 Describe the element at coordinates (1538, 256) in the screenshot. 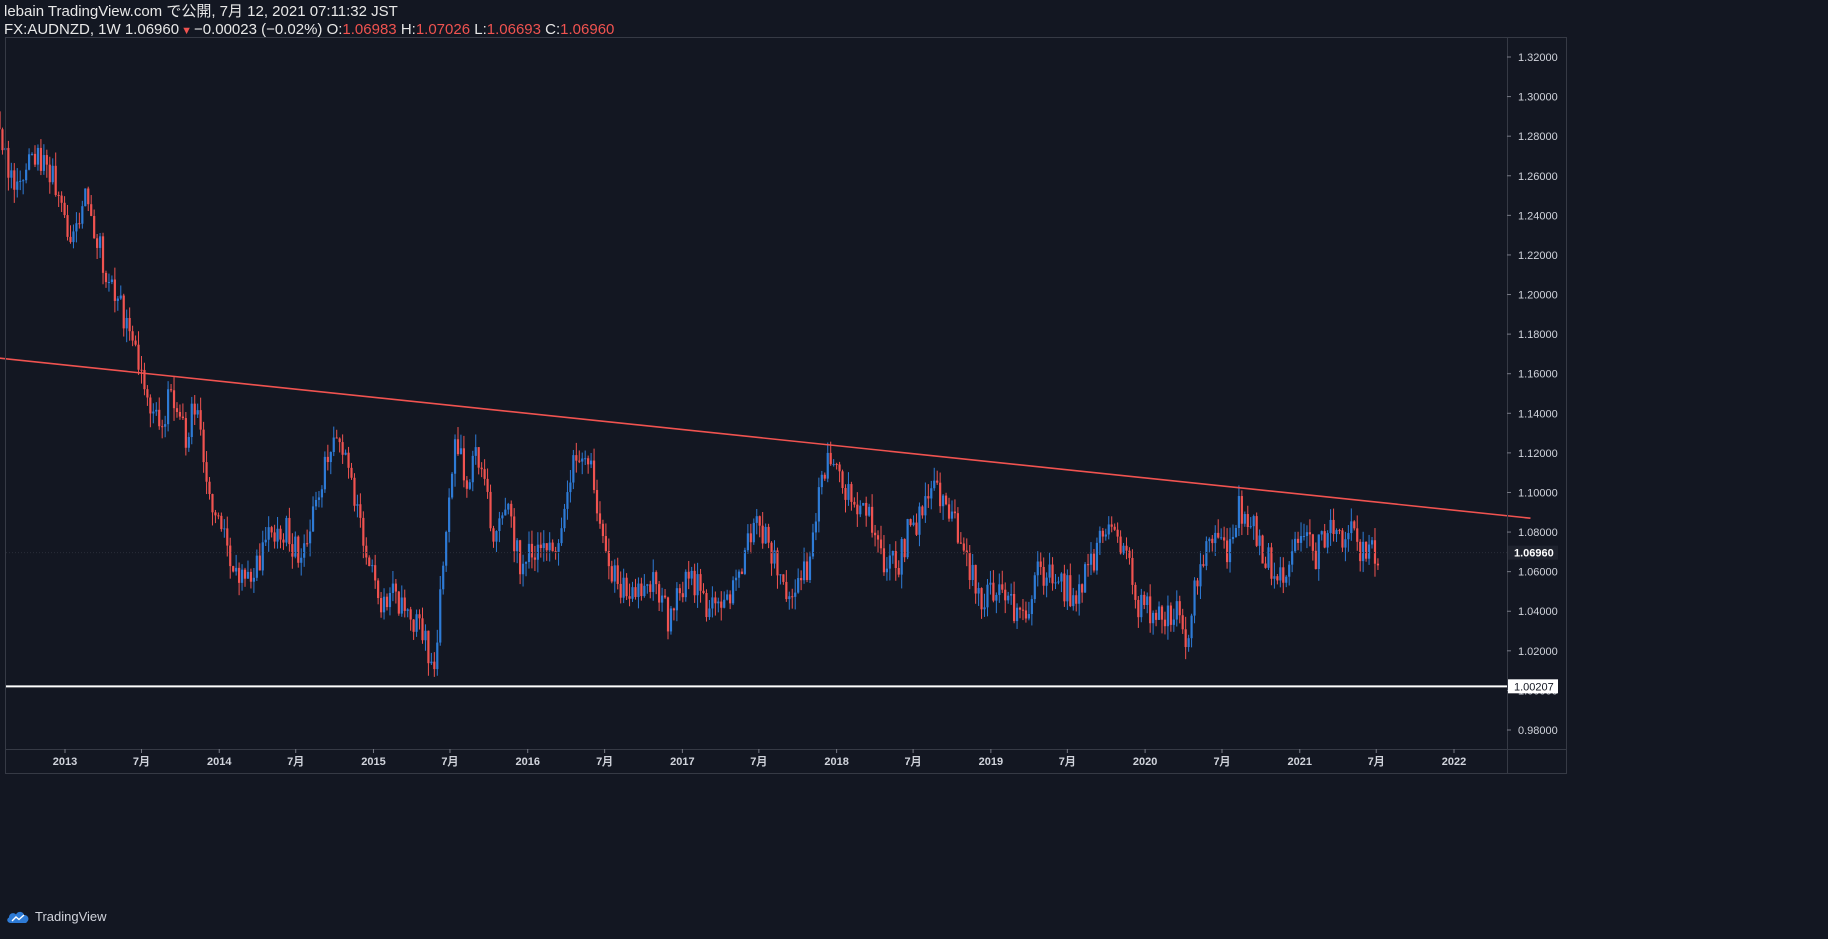

I see `y-tick-label: 1.22000` at that location.